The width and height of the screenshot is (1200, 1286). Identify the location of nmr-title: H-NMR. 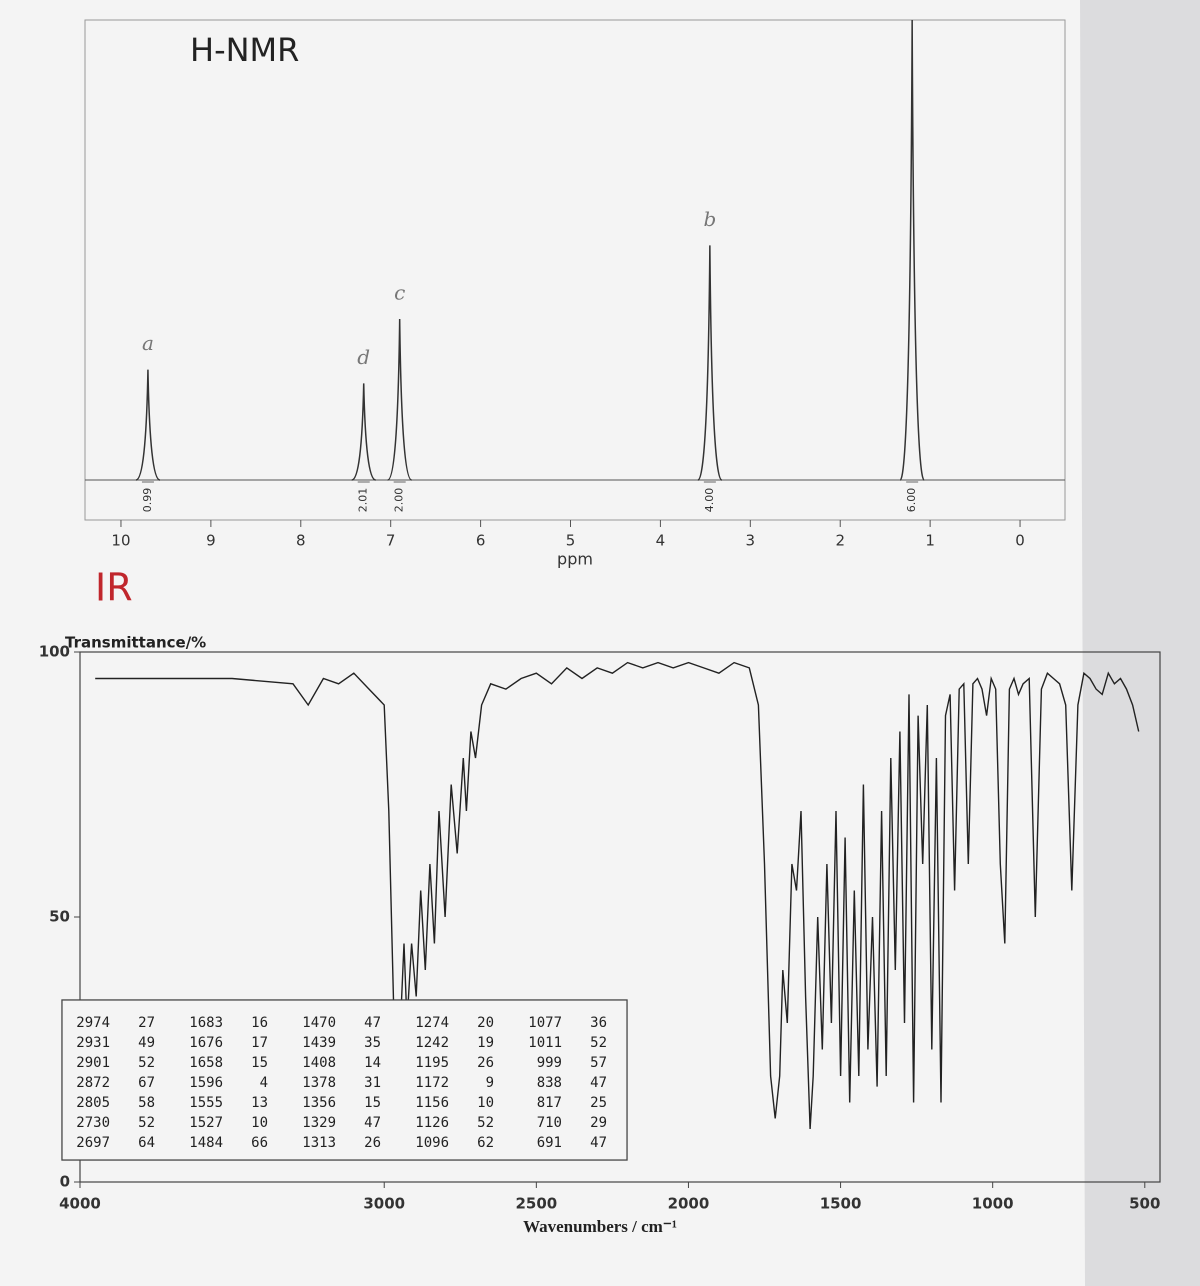
(244, 50).